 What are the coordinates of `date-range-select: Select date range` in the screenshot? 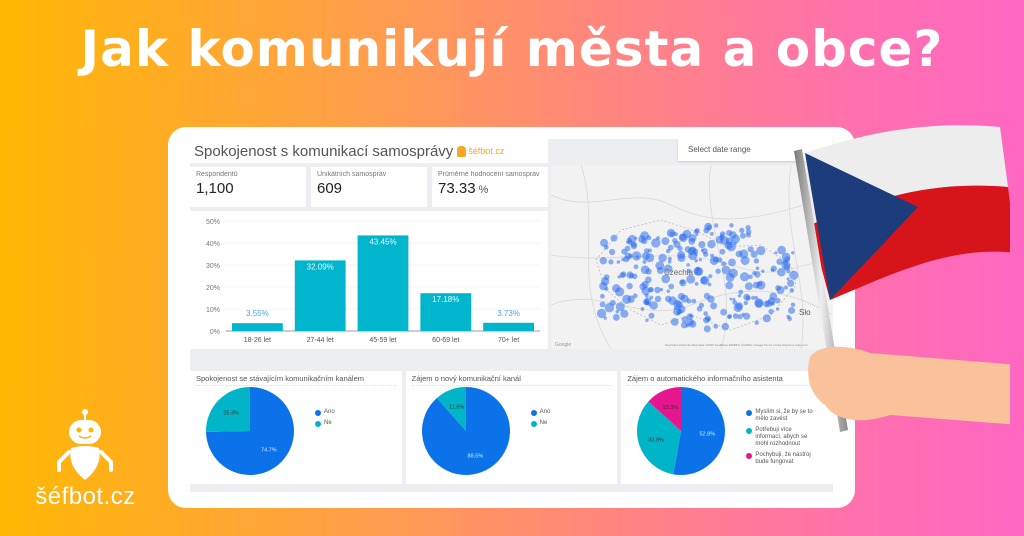 It's located at (755, 150).